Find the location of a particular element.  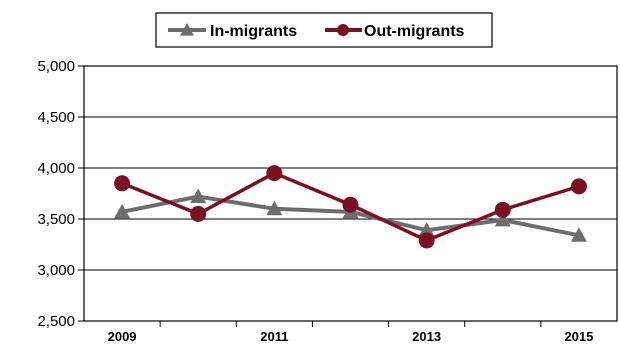

x-tick-label: 2015 is located at coordinates (578, 336).